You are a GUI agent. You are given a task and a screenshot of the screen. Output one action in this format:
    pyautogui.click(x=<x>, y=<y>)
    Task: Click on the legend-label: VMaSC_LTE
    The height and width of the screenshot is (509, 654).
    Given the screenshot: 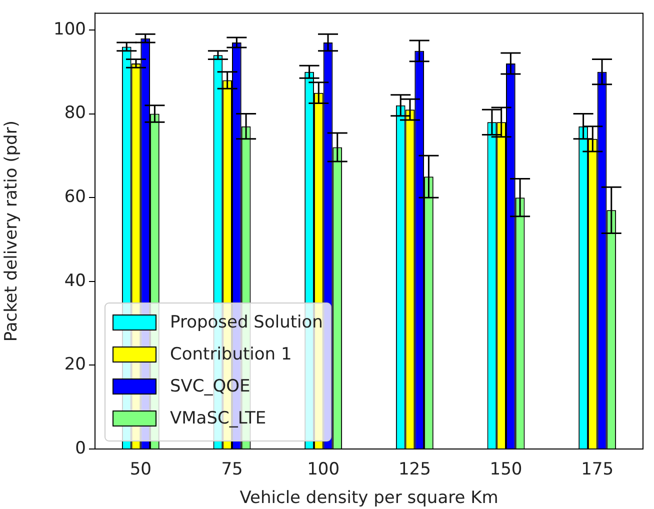 What is the action you would take?
    pyautogui.click(x=218, y=418)
    